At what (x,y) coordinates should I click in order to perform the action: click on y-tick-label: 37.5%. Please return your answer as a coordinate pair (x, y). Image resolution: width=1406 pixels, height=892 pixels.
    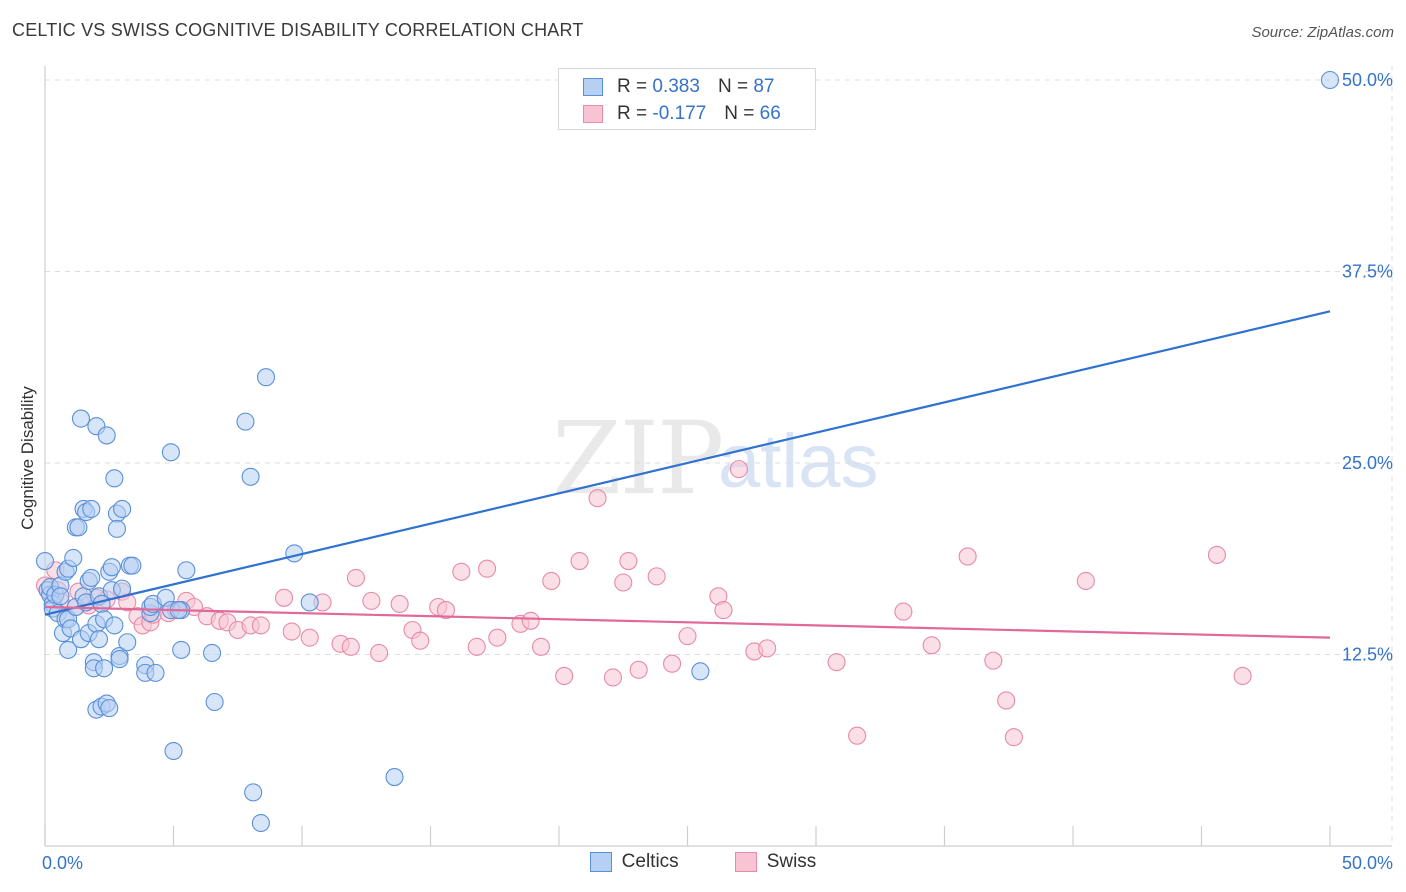
    Looking at the image, I should click on (1367, 272).